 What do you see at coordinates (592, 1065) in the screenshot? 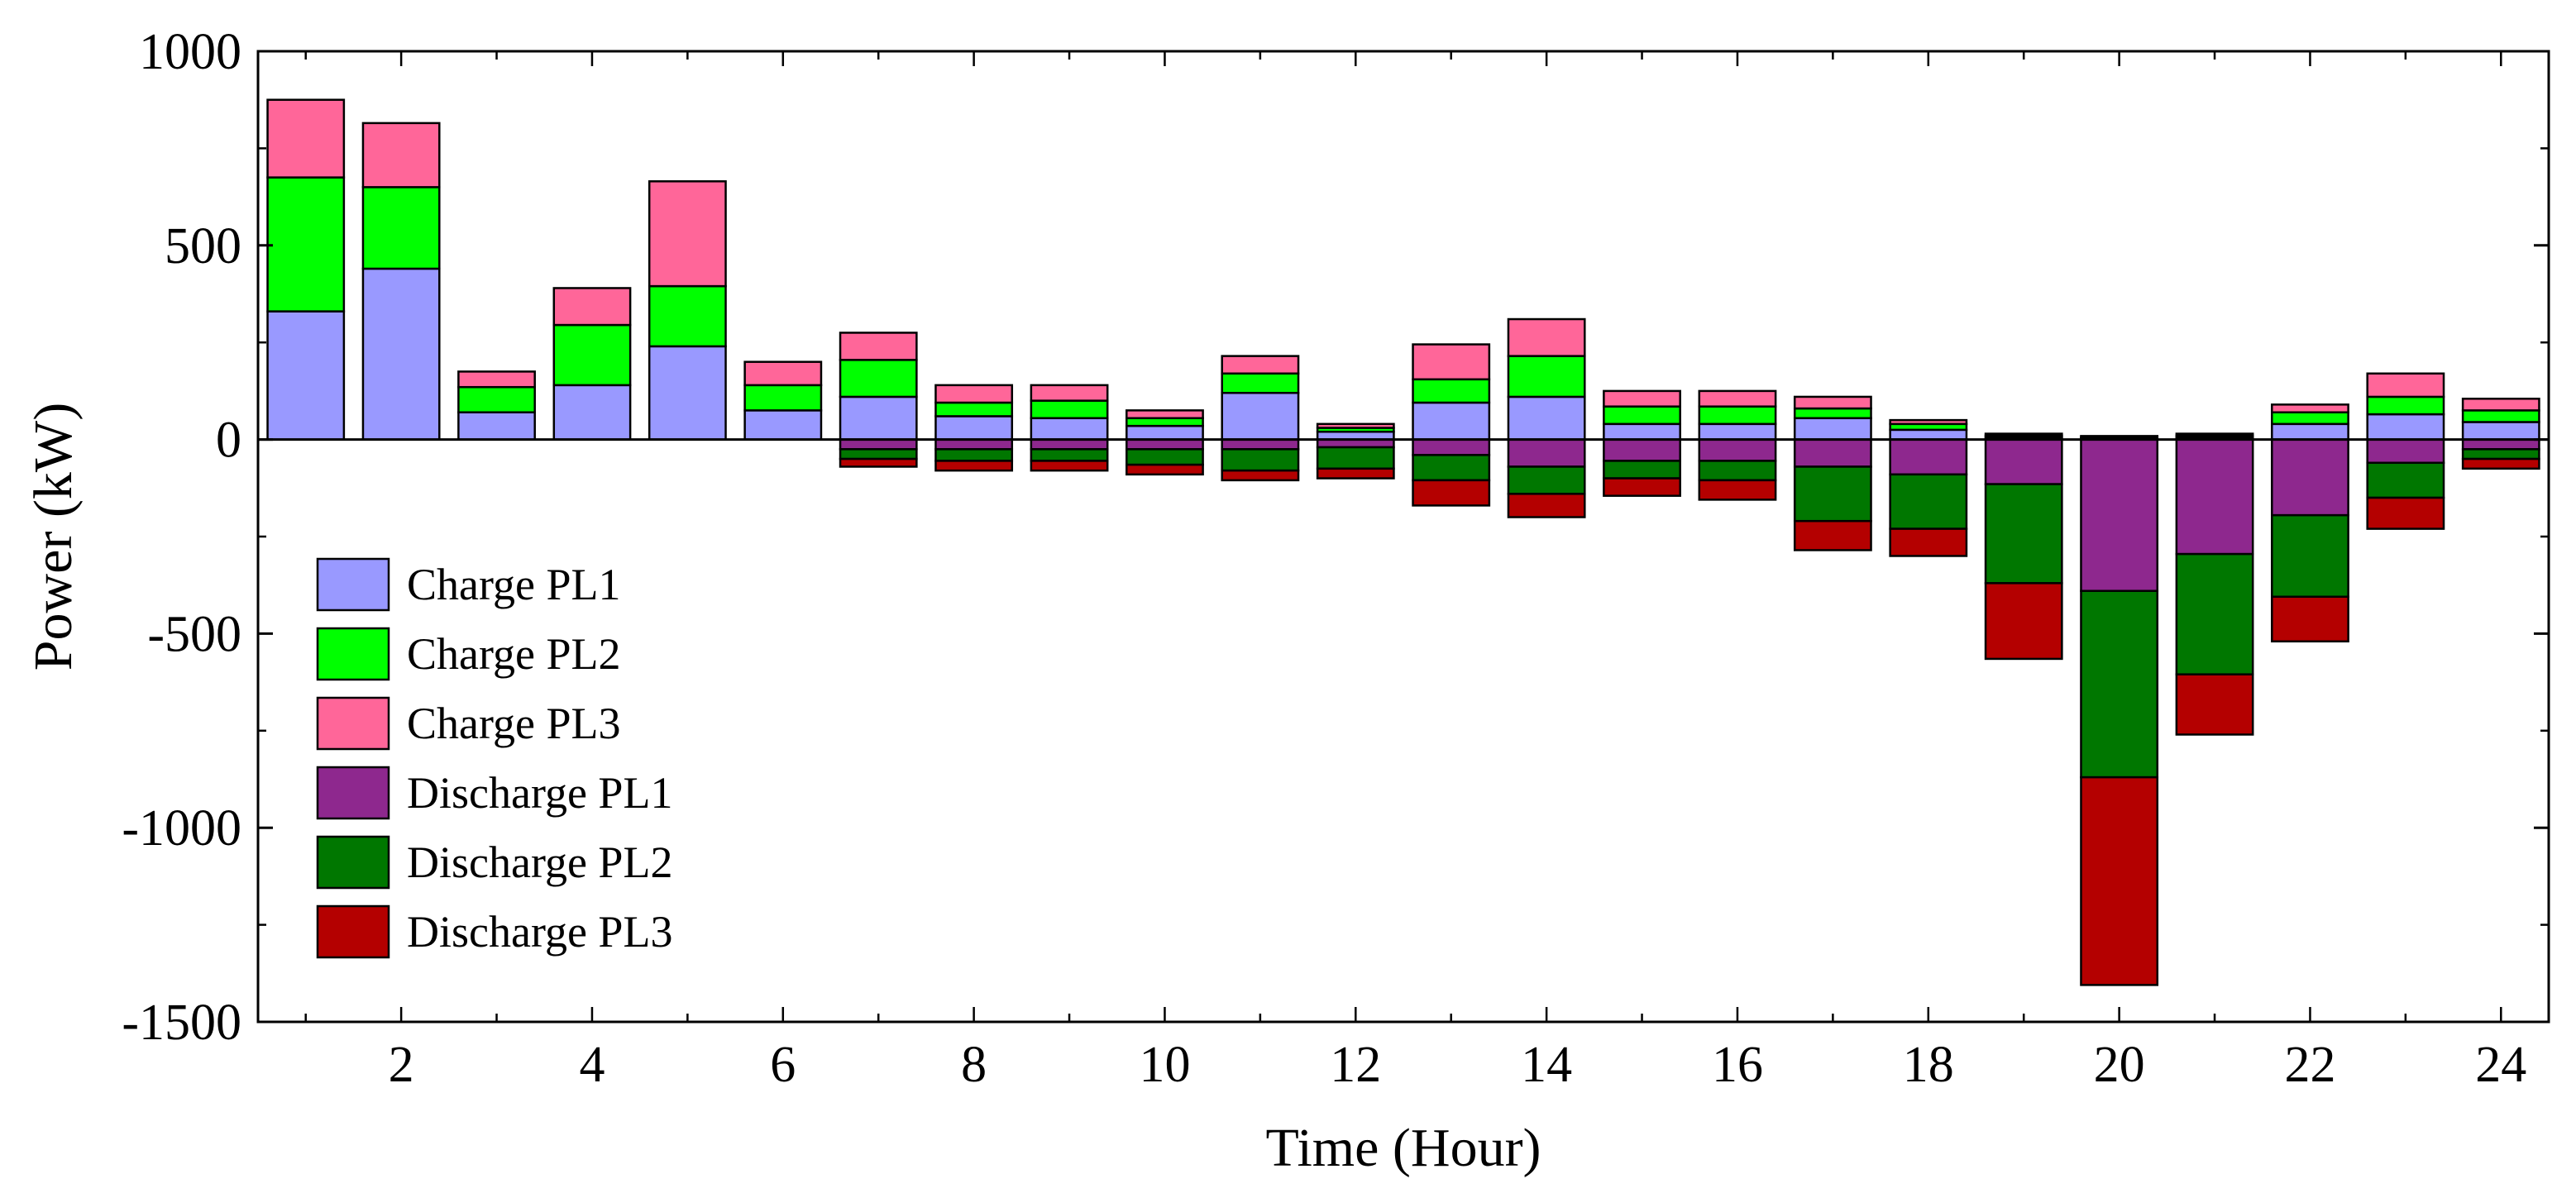
I see `x-tick-label: 4` at bounding box center [592, 1065].